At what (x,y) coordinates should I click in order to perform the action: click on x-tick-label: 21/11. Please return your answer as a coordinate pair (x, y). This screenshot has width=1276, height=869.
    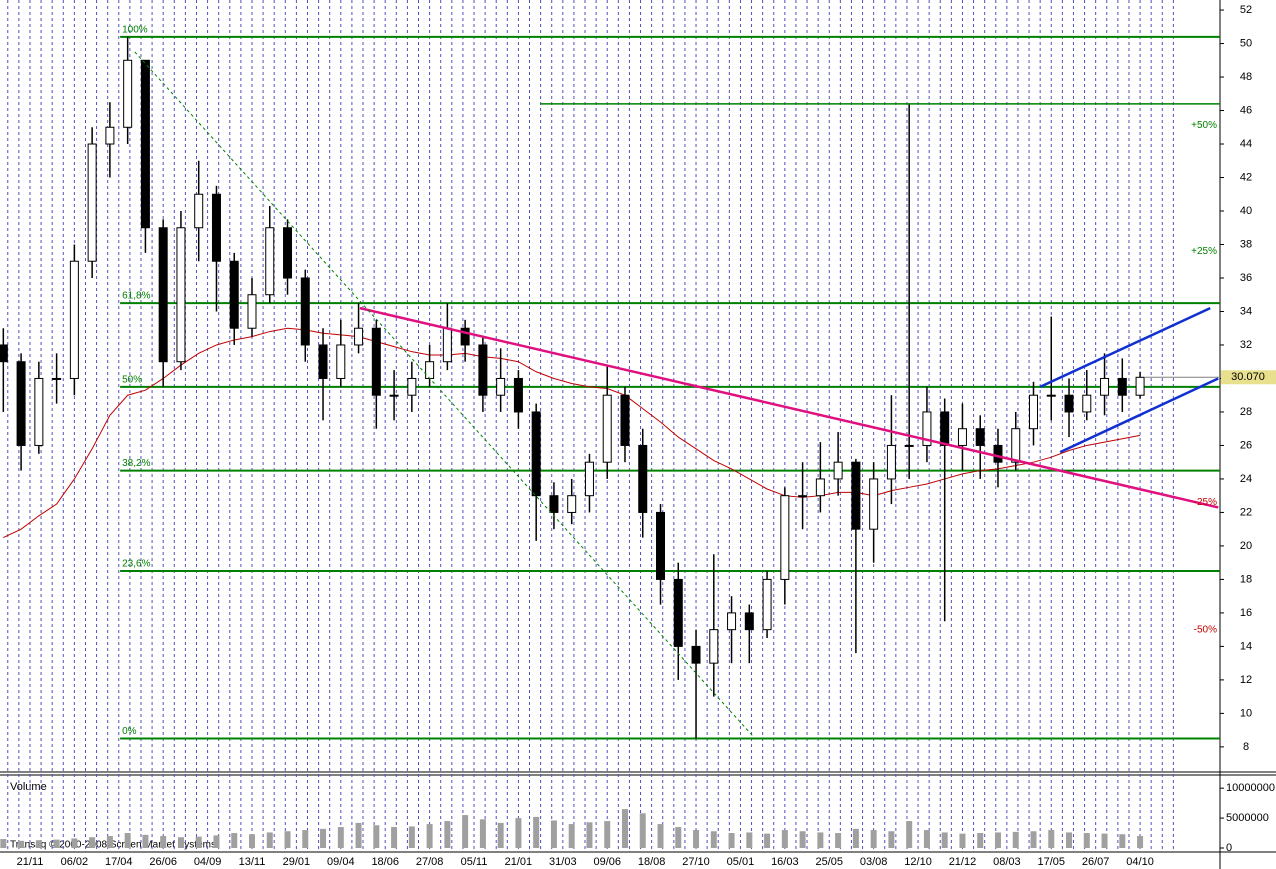
    Looking at the image, I should click on (30, 862).